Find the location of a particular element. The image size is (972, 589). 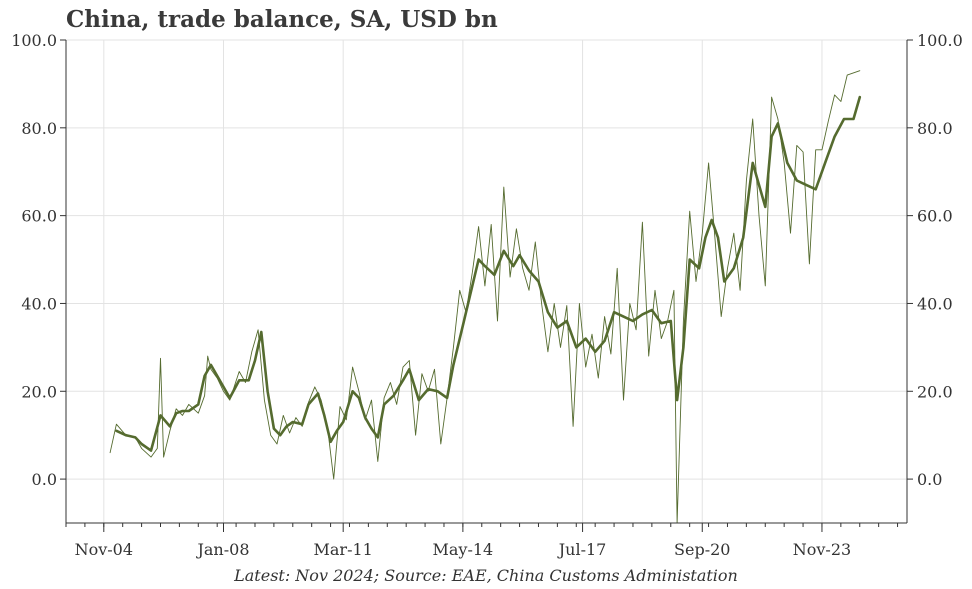

x-tick-label: Mar-11 is located at coordinates (343, 549).